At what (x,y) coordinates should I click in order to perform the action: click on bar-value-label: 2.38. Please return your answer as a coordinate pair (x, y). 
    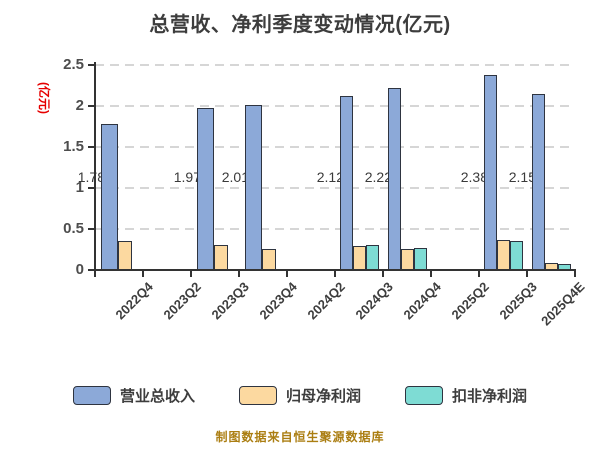
    Looking at the image, I should click on (474, 177).